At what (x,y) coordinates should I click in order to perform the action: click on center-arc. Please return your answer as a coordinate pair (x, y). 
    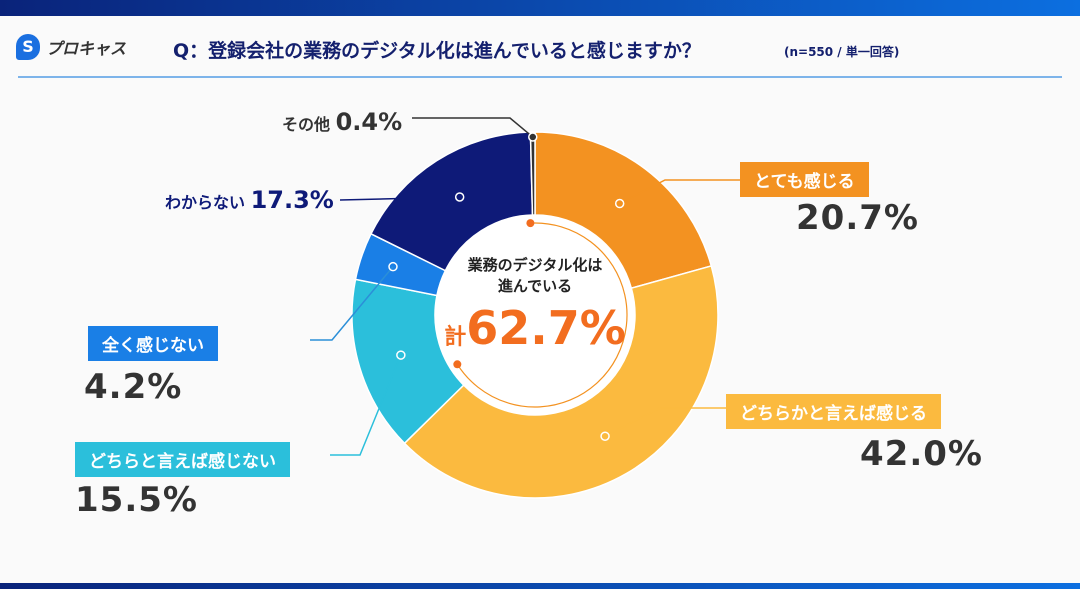
    Looking at the image, I should click on (542, 315).